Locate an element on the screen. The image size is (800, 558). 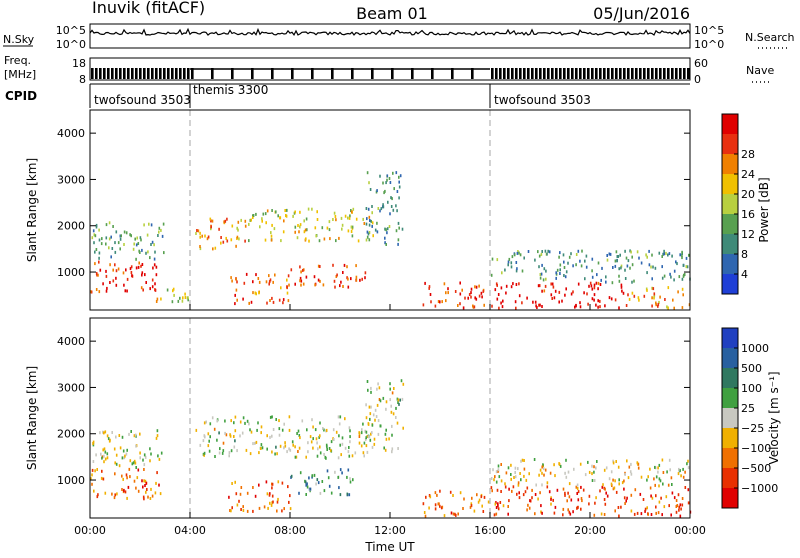
colorbar-tick-label: 28 is located at coordinates (748, 154).